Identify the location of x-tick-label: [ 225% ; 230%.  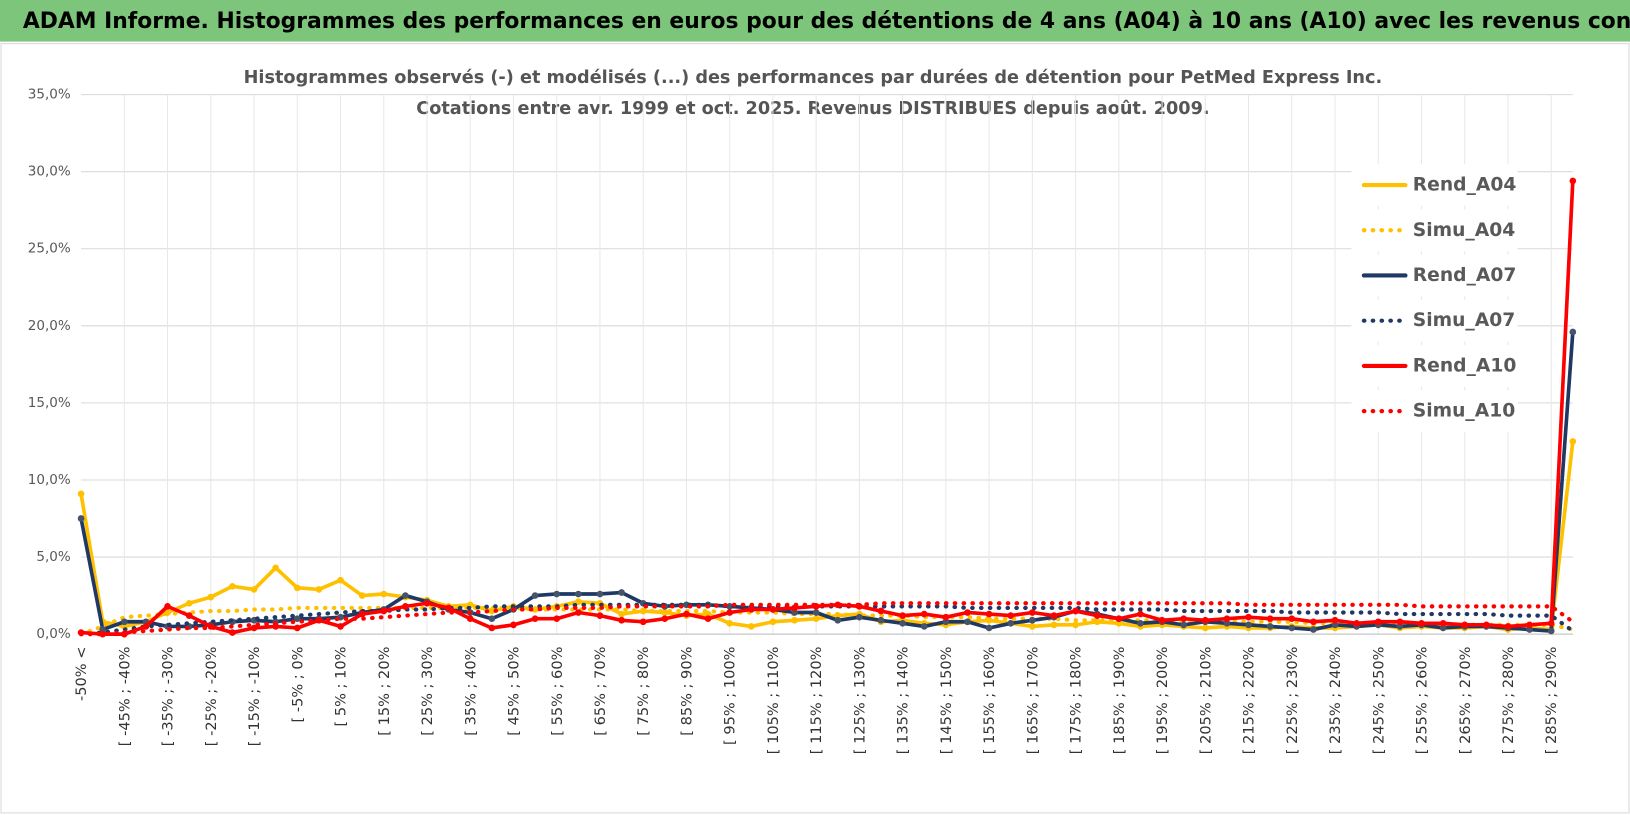
(1292, 700).